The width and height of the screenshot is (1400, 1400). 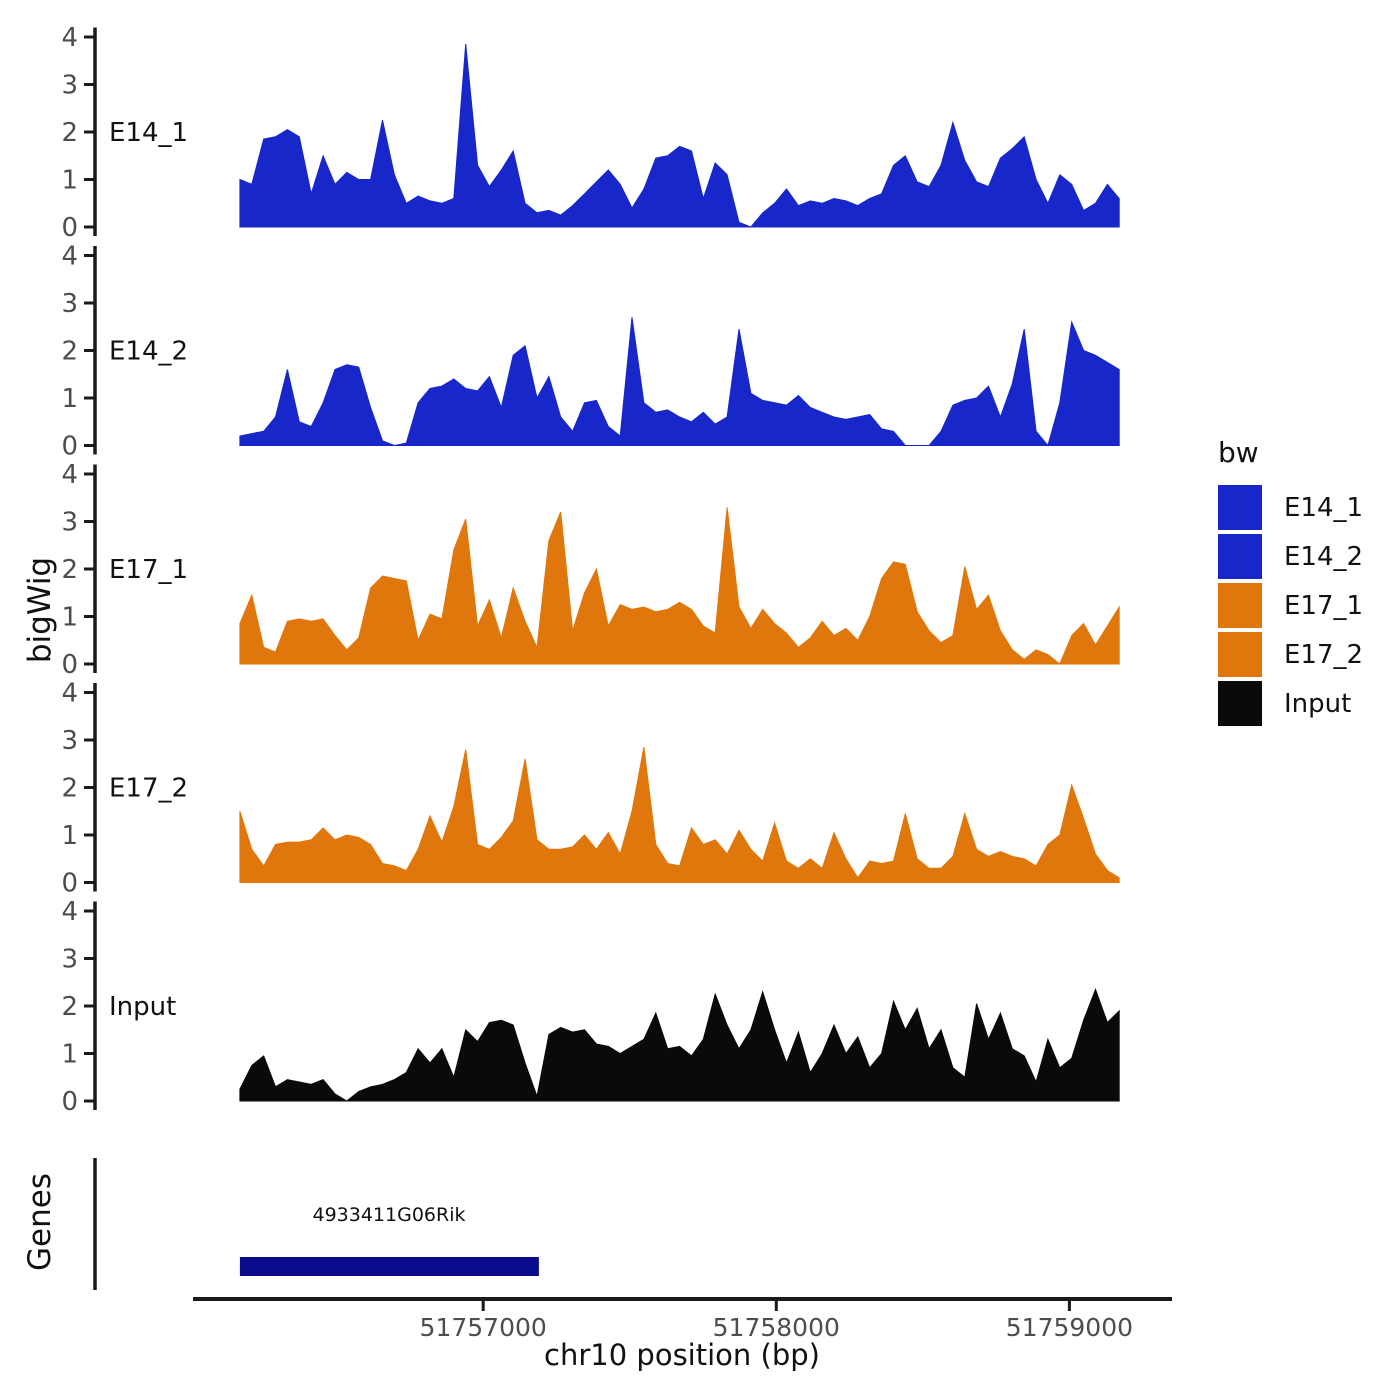 I want to click on legend-label: E17_1, so click(x=1324, y=605).